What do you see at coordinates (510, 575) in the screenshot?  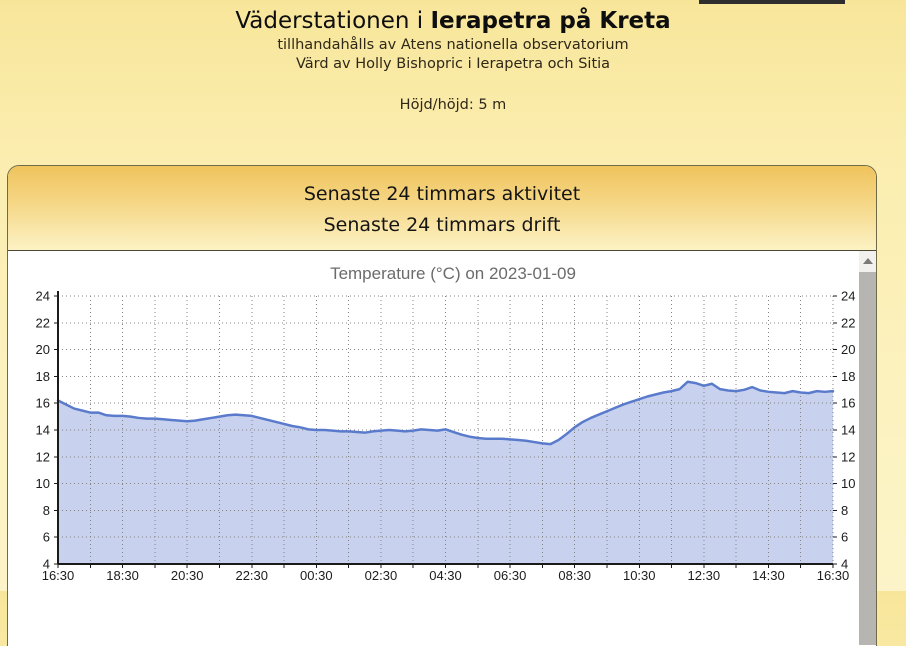 I see `svg-text: 06:30` at bounding box center [510, 575].